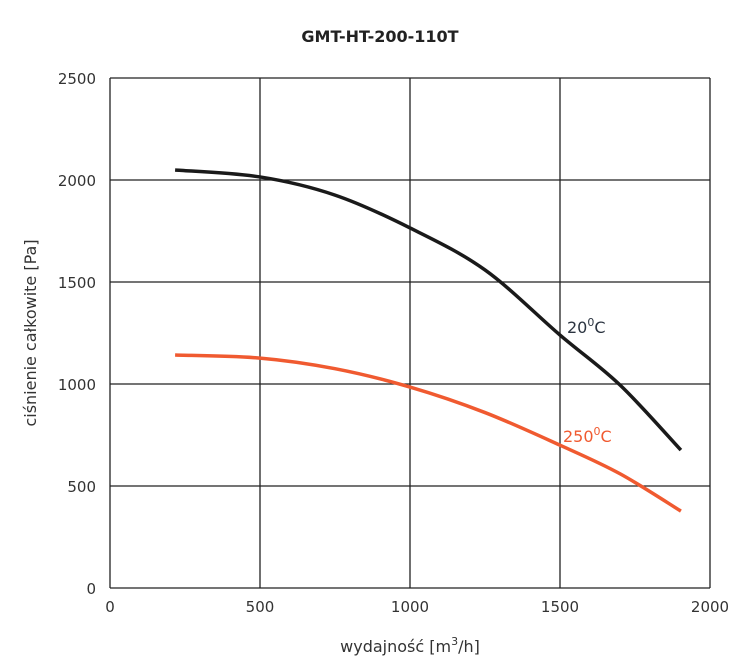  What do you see at coordinates (77, 385) in the screenshot?
I see `y-tick-label: 1000` at bounding box center [77, 385].